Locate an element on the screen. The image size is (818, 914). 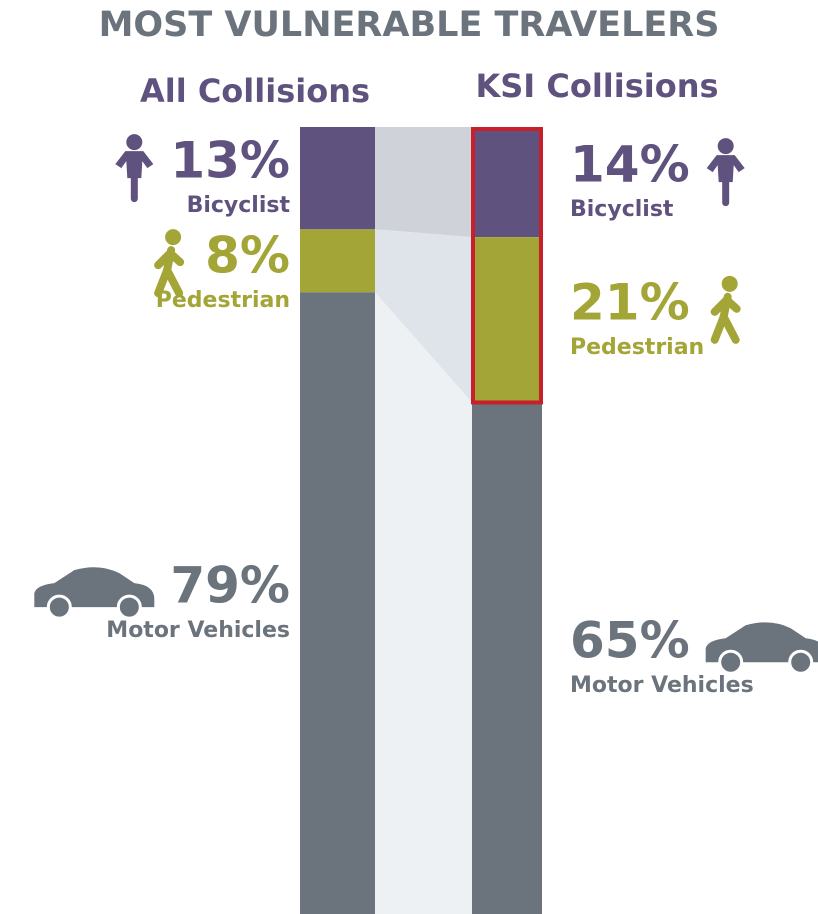
highlight-outline is located at coordinates (507, 266).